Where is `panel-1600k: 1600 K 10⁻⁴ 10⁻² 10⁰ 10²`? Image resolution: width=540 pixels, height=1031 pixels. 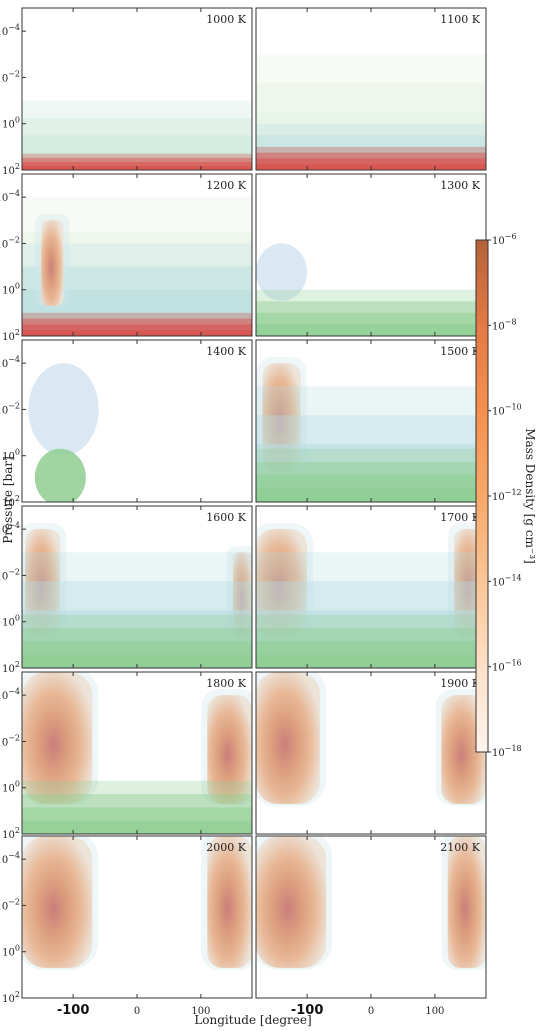
panel-1600k: 1600 K 10⁻⁴ 10⁻² 10⁰ 10² is located at coordinates (126, 590).